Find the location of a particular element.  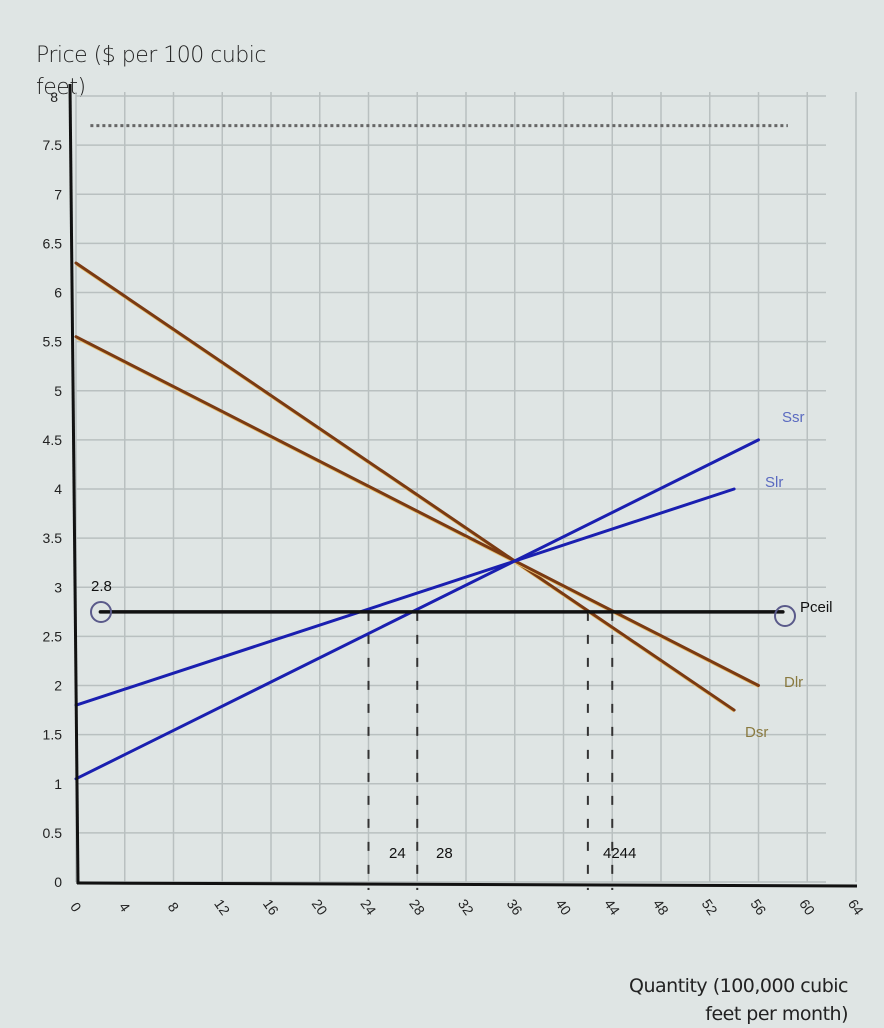

label-pceil: Pceil is located at coordinates (816, 607).